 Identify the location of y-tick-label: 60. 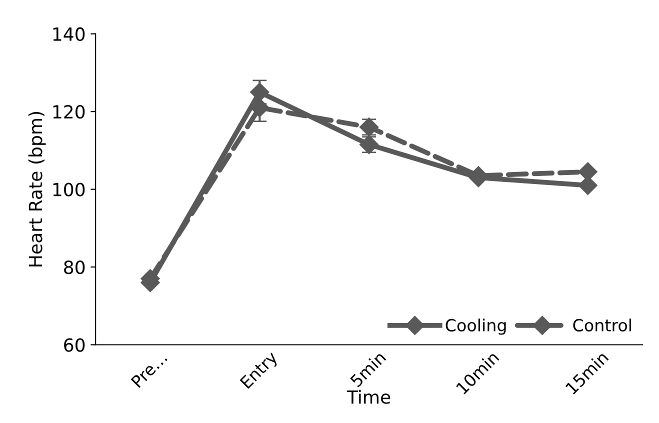
(74, 345).